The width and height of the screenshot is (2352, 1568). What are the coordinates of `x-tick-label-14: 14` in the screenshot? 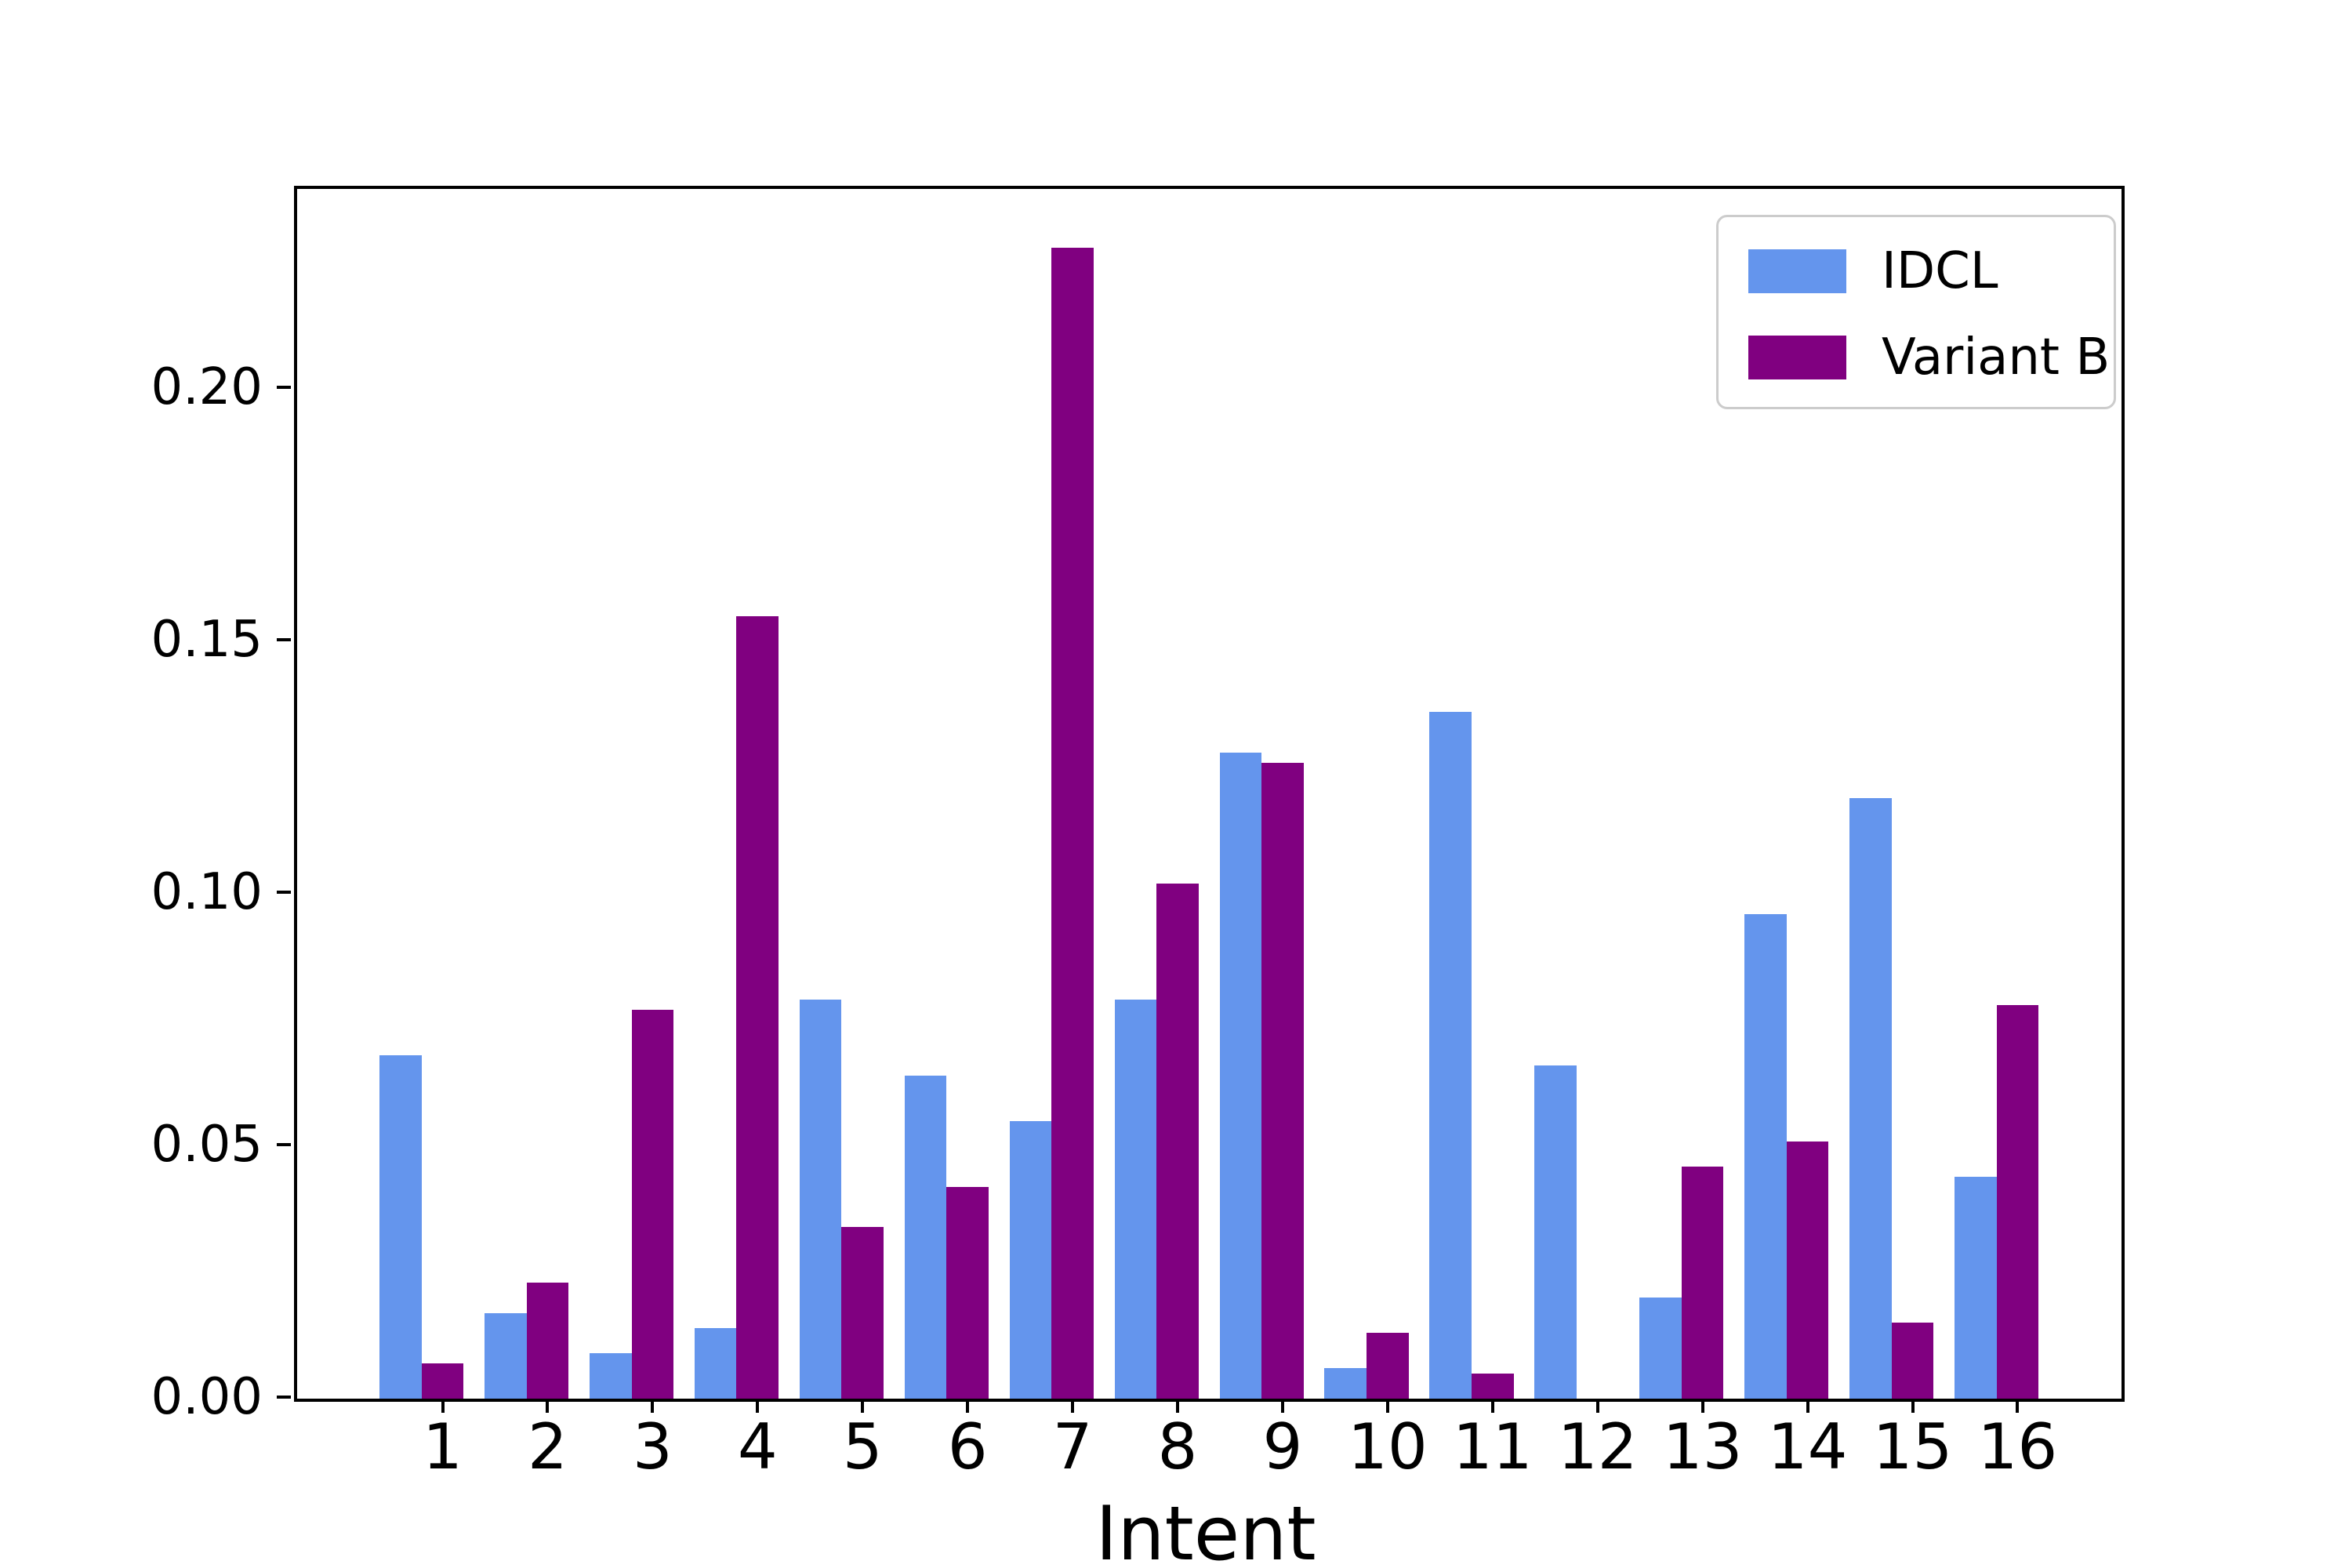 It's located at (1807, 1446).